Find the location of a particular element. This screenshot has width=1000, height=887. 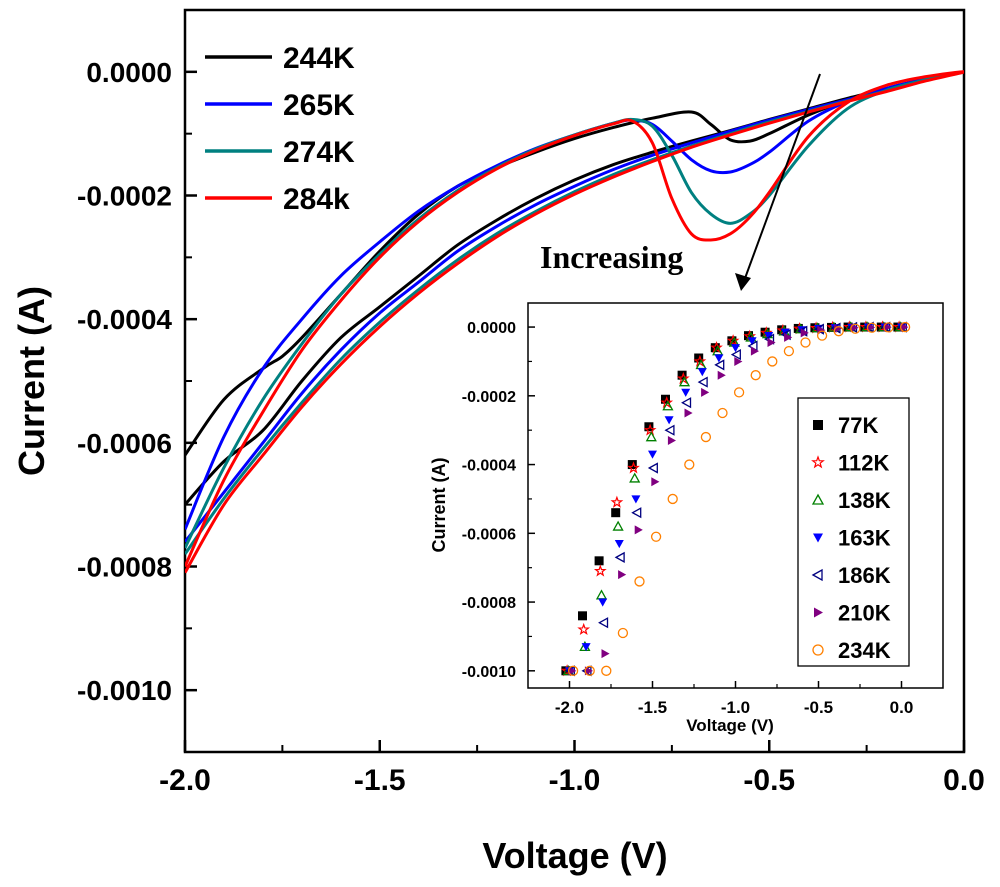

inset-legend-marker-186k is located at coordinates (817, 575).